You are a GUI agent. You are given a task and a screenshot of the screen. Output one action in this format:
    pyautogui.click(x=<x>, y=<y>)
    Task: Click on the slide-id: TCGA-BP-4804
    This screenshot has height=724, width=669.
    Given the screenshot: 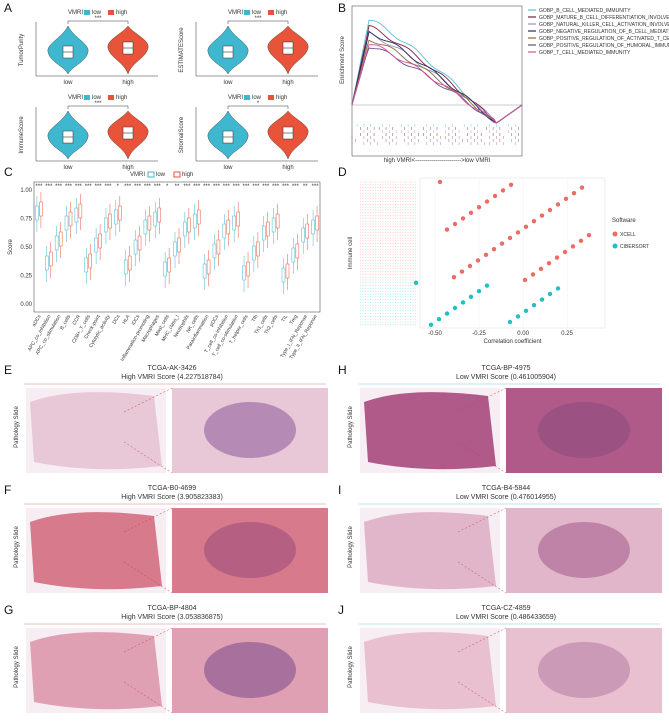 What is the action you would take?
    pyautogui.click(x=171, y=608)
    